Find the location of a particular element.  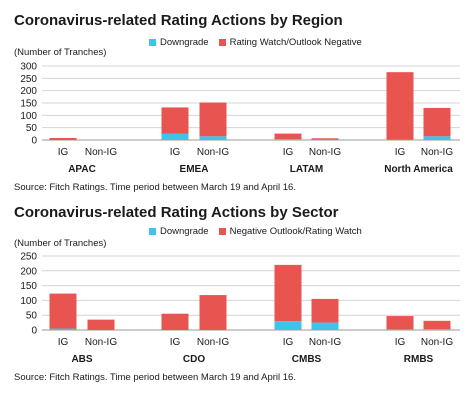

x-group-label: EMEA is located at coordinates (194, 169).